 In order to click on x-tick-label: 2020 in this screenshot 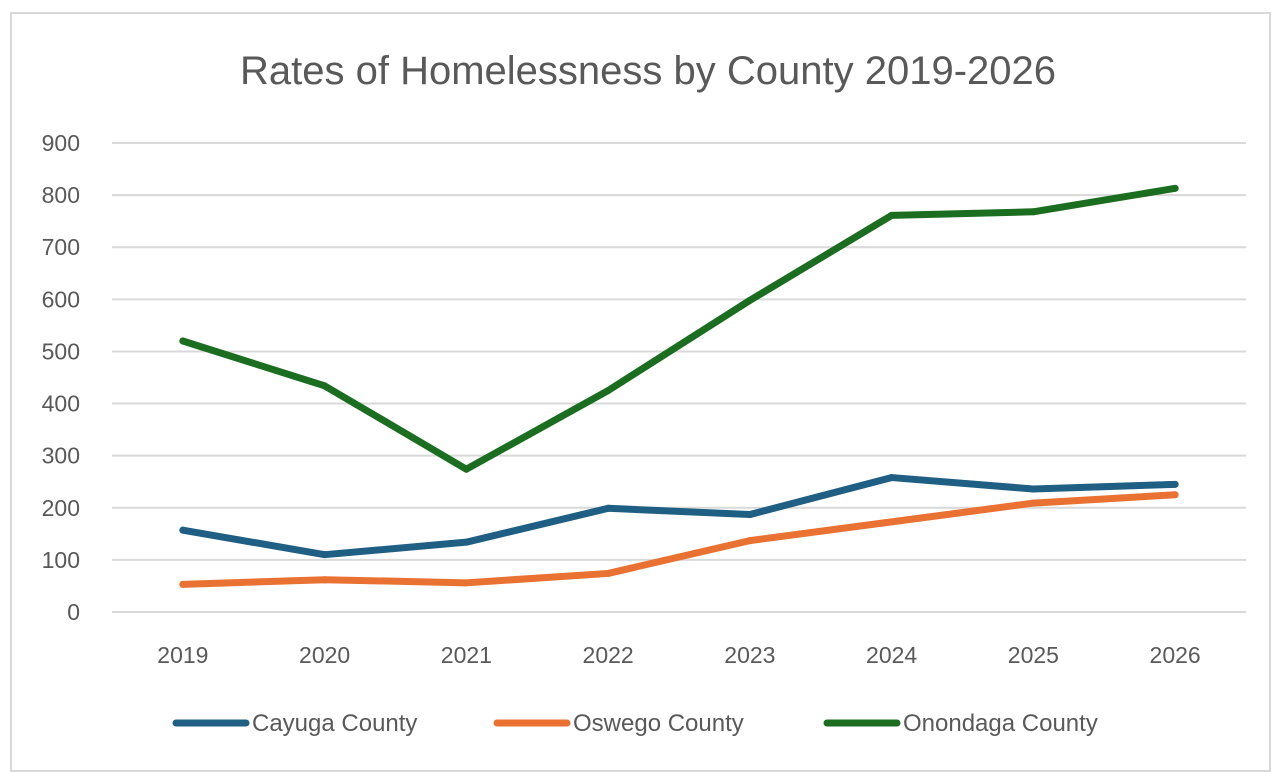, I will do `click(324, 655)`.